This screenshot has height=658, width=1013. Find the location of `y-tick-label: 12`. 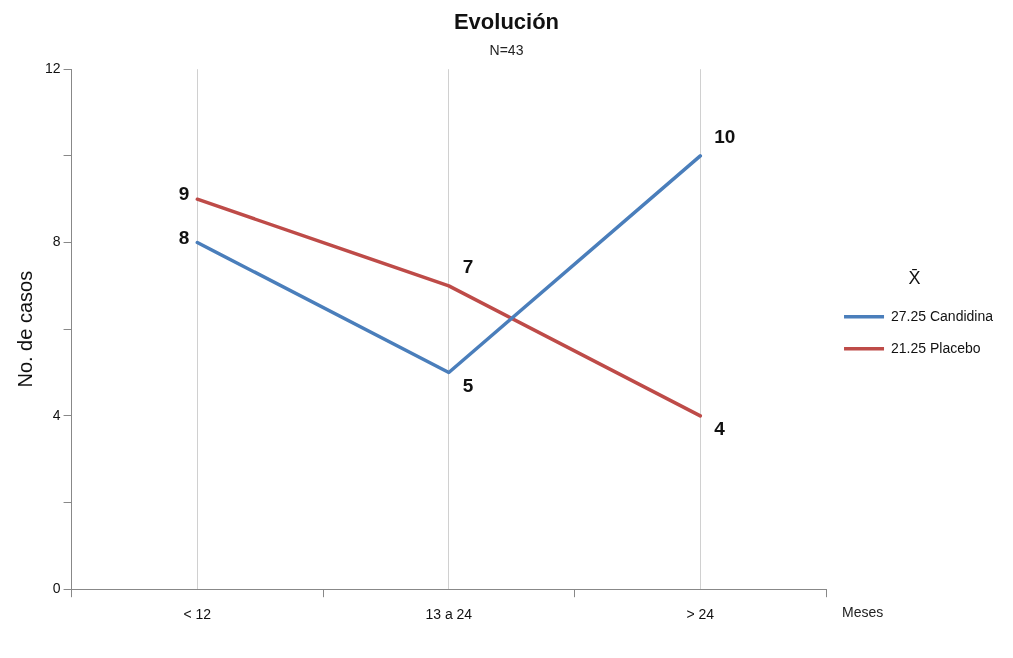

y-tick-label: 12 is located at coordinates (52, 68).